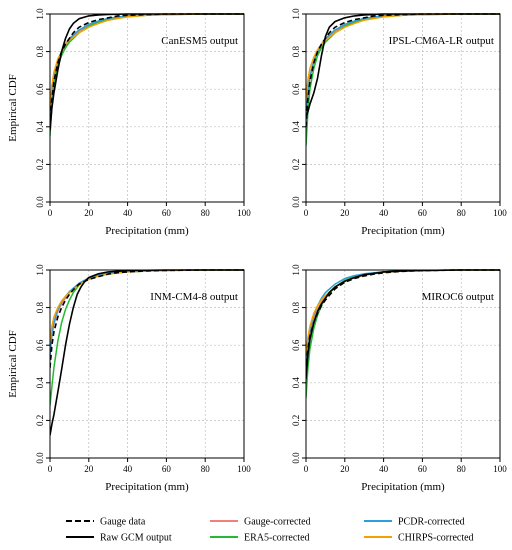 This screenshot has width=512, height=550. What do you see at coordinates (277, 522) in the screenshot?
I see `legend-label: Gauge-corrected` at bounding box center [277, 522].